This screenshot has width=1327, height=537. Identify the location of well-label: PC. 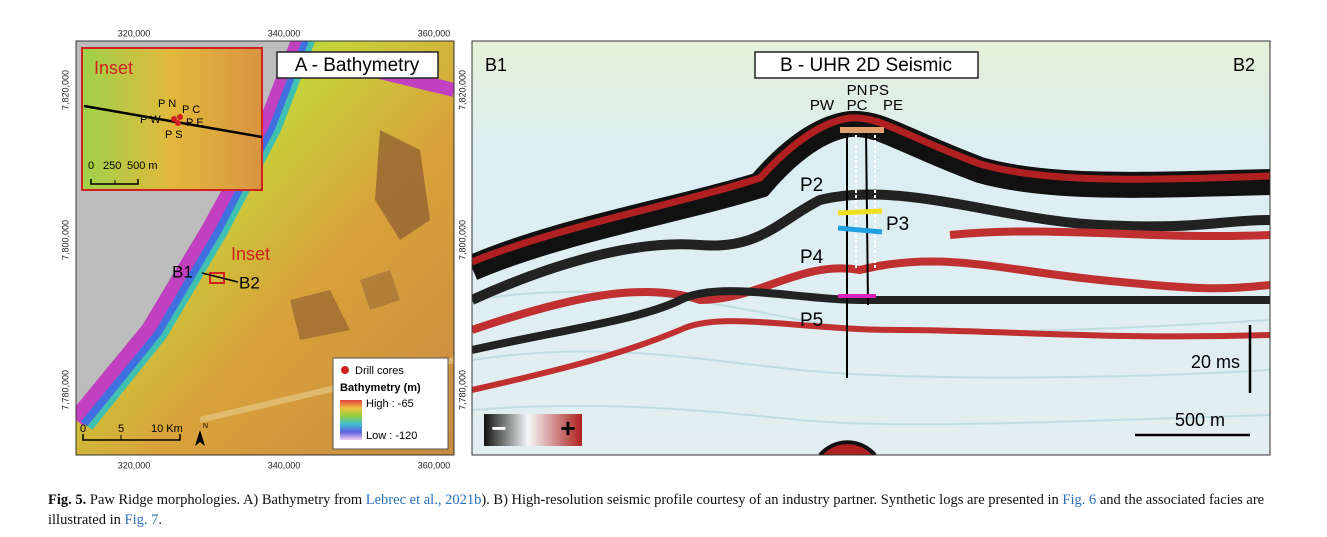
(857, 105).